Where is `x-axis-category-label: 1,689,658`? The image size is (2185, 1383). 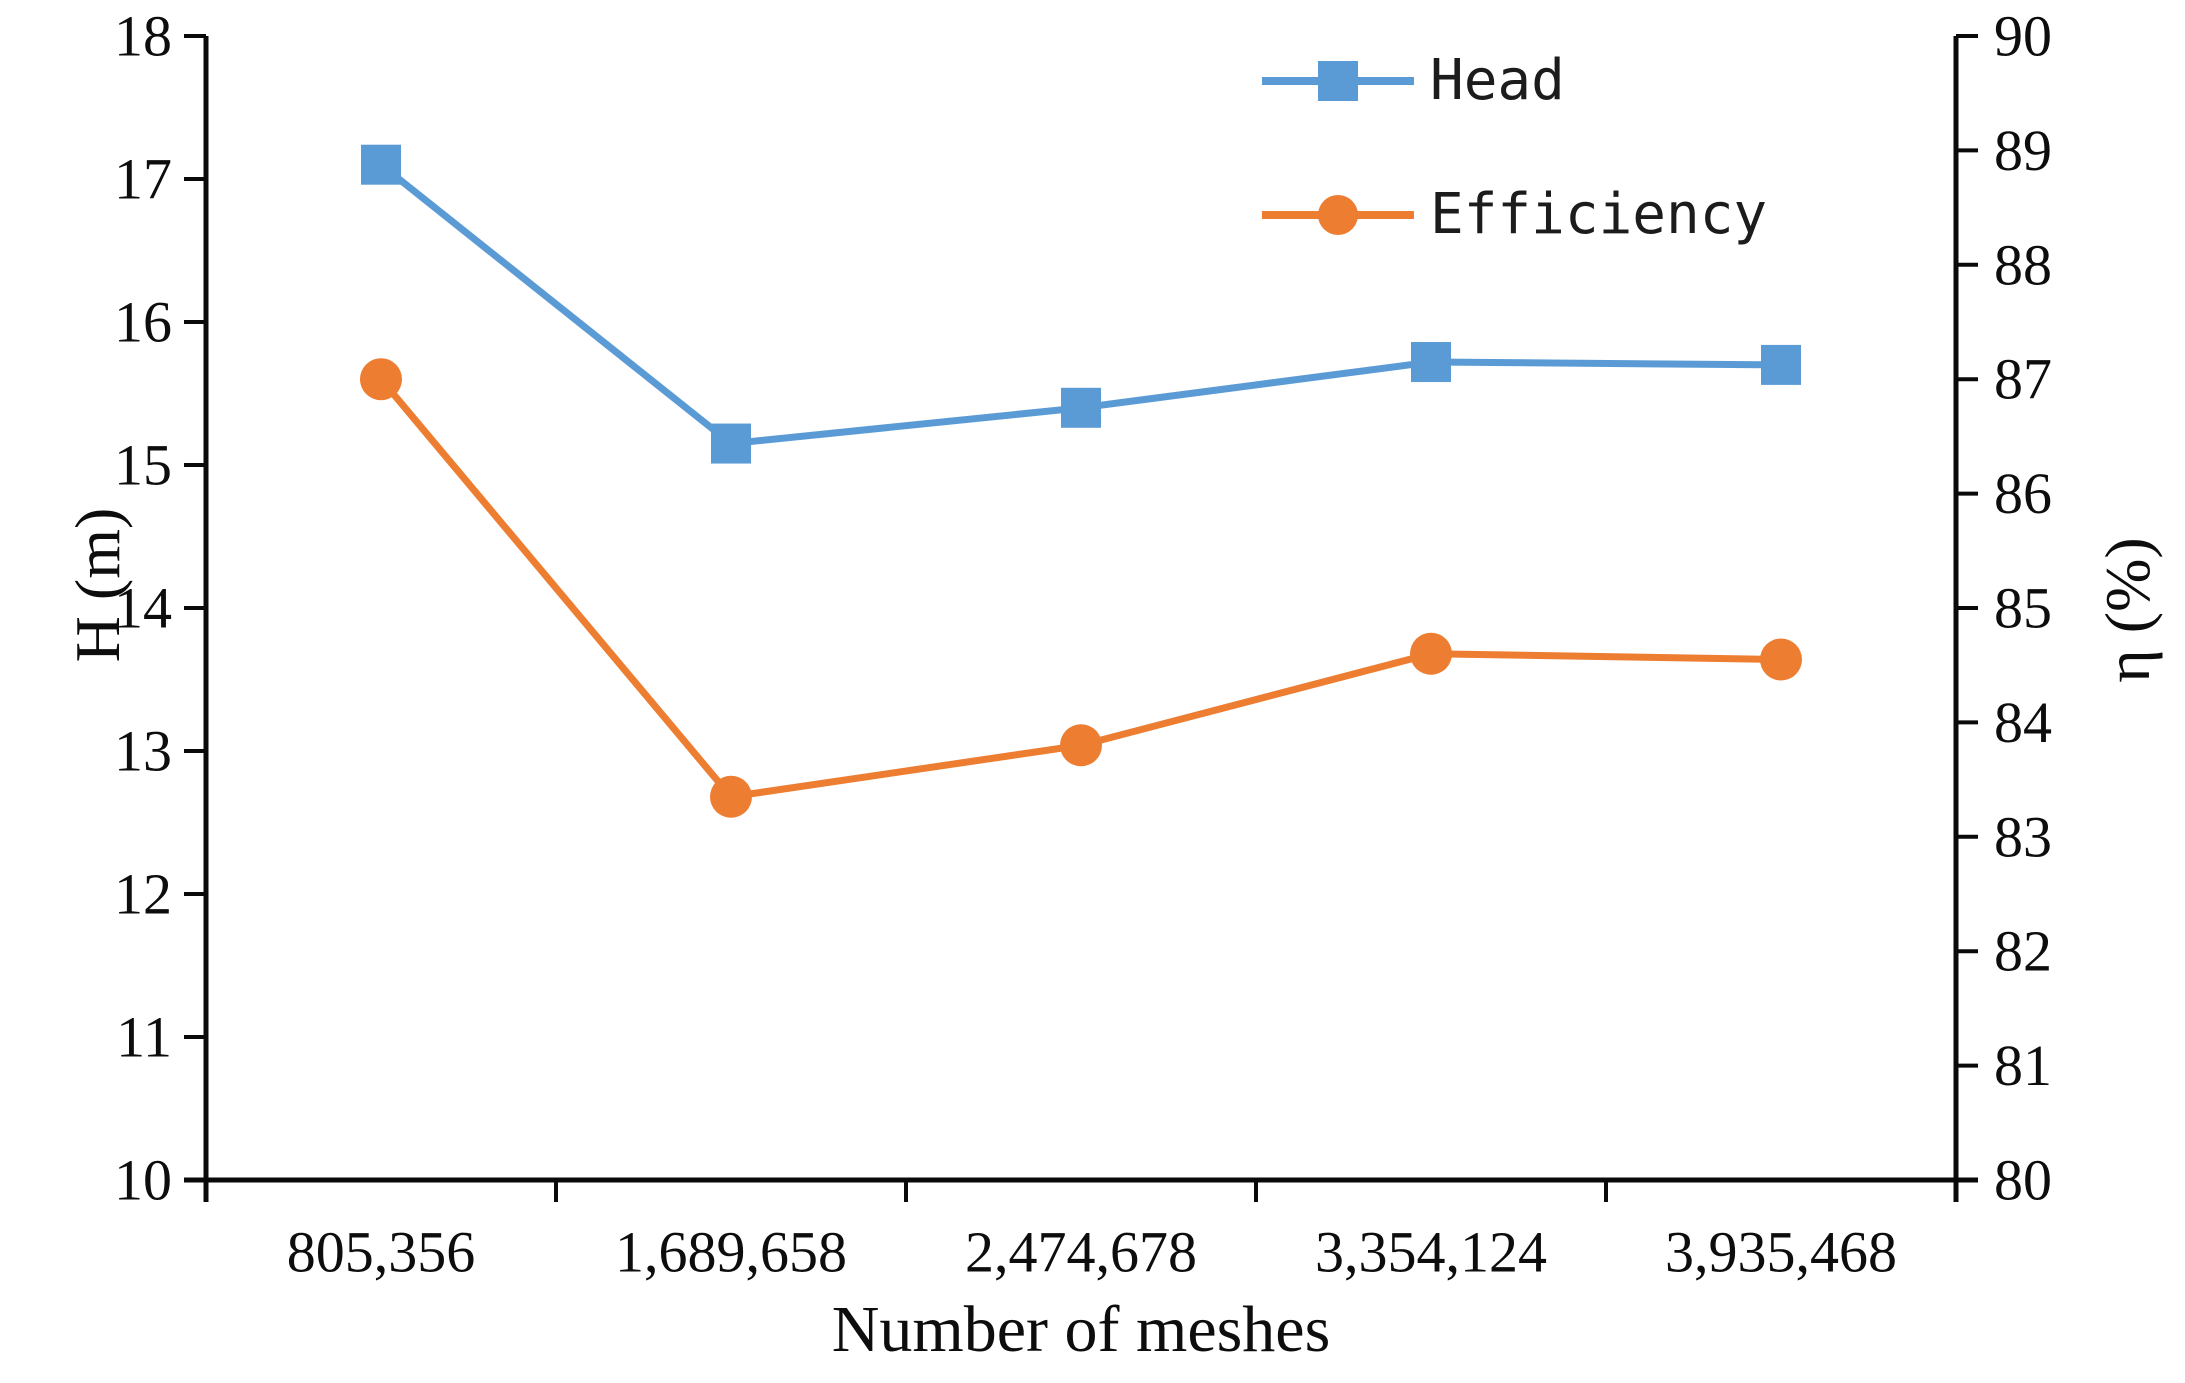
x-axis-category-label: 1,689,658 is located at coordinates (731, 1252).